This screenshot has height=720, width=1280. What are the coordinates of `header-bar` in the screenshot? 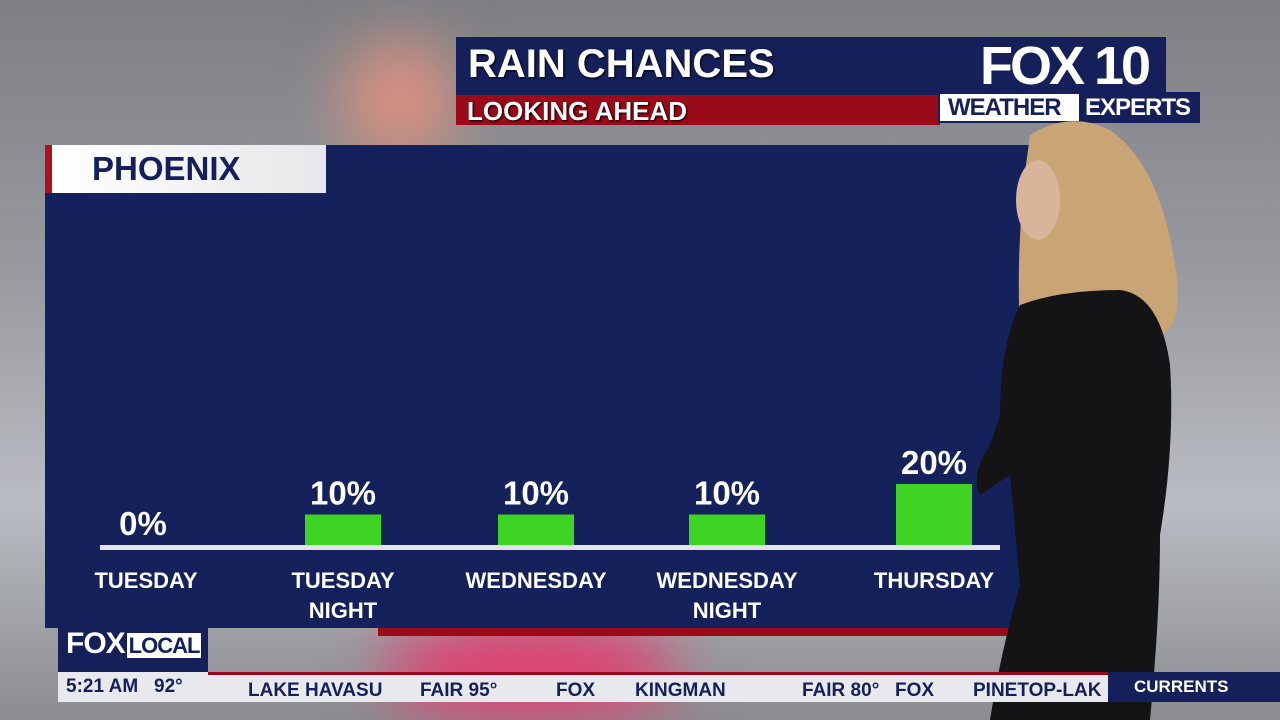 It's located at (811, 66).